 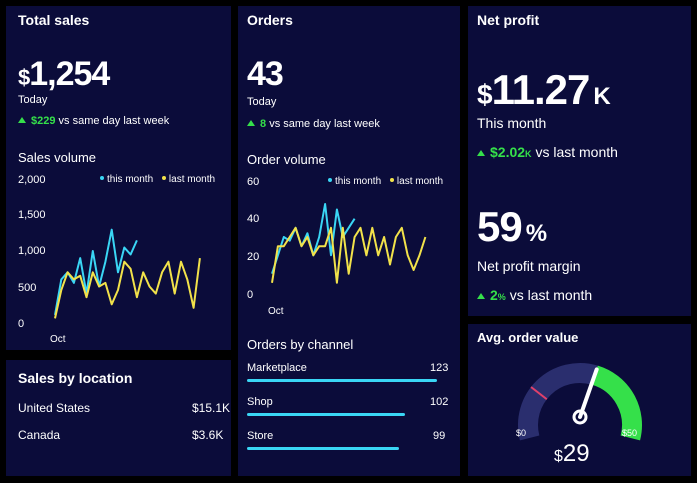 I want to click on margin-delta-unit: %, so click(x=501, y=297).